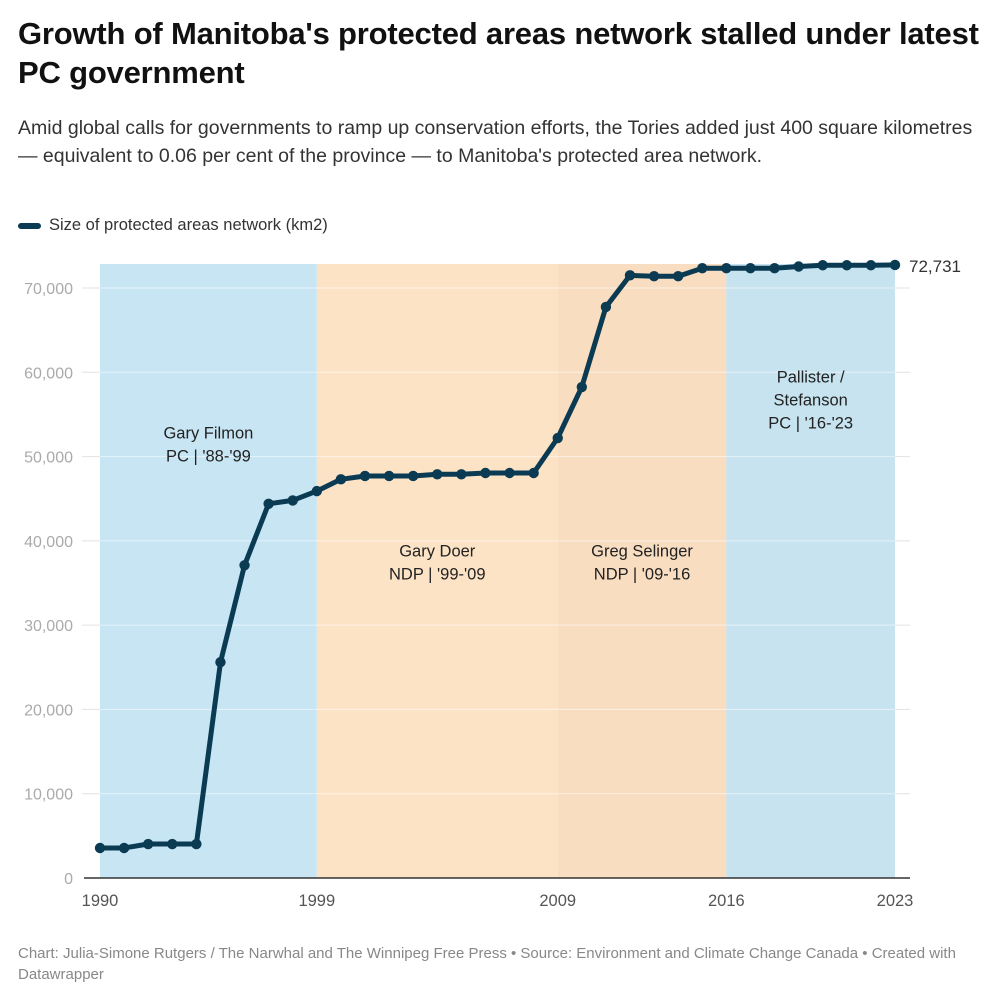  I want to click on y-tick-label: 50,000, so click(48, 458).